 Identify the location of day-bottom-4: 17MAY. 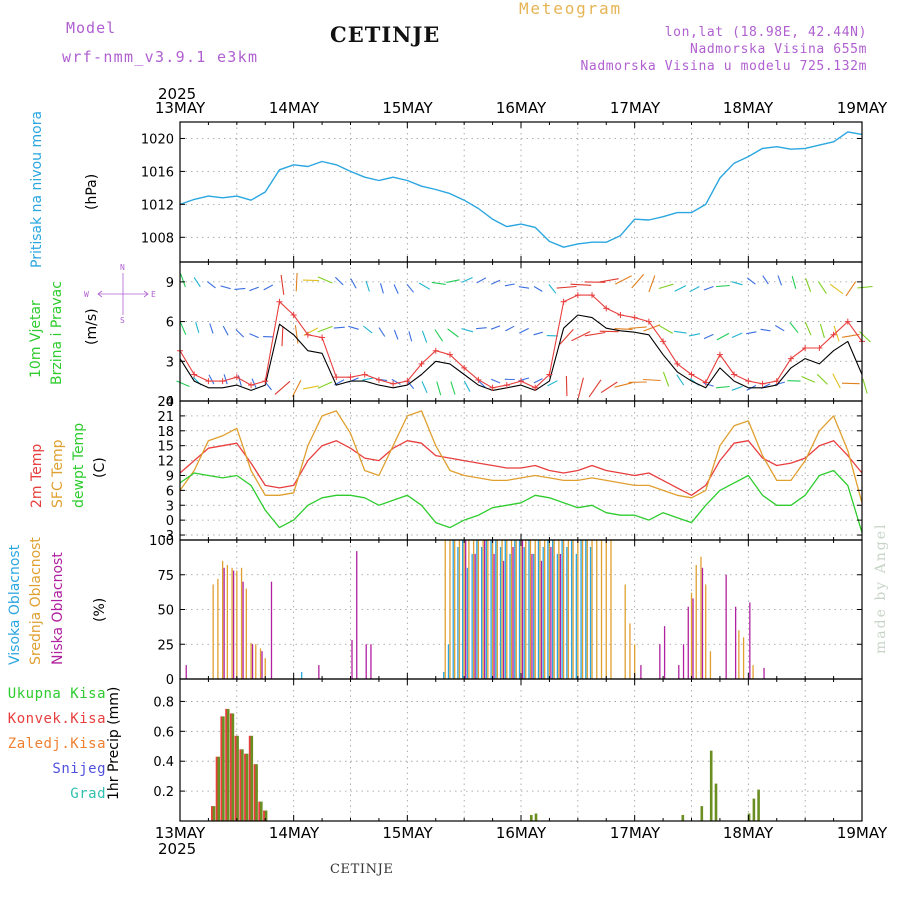
(635, 833).